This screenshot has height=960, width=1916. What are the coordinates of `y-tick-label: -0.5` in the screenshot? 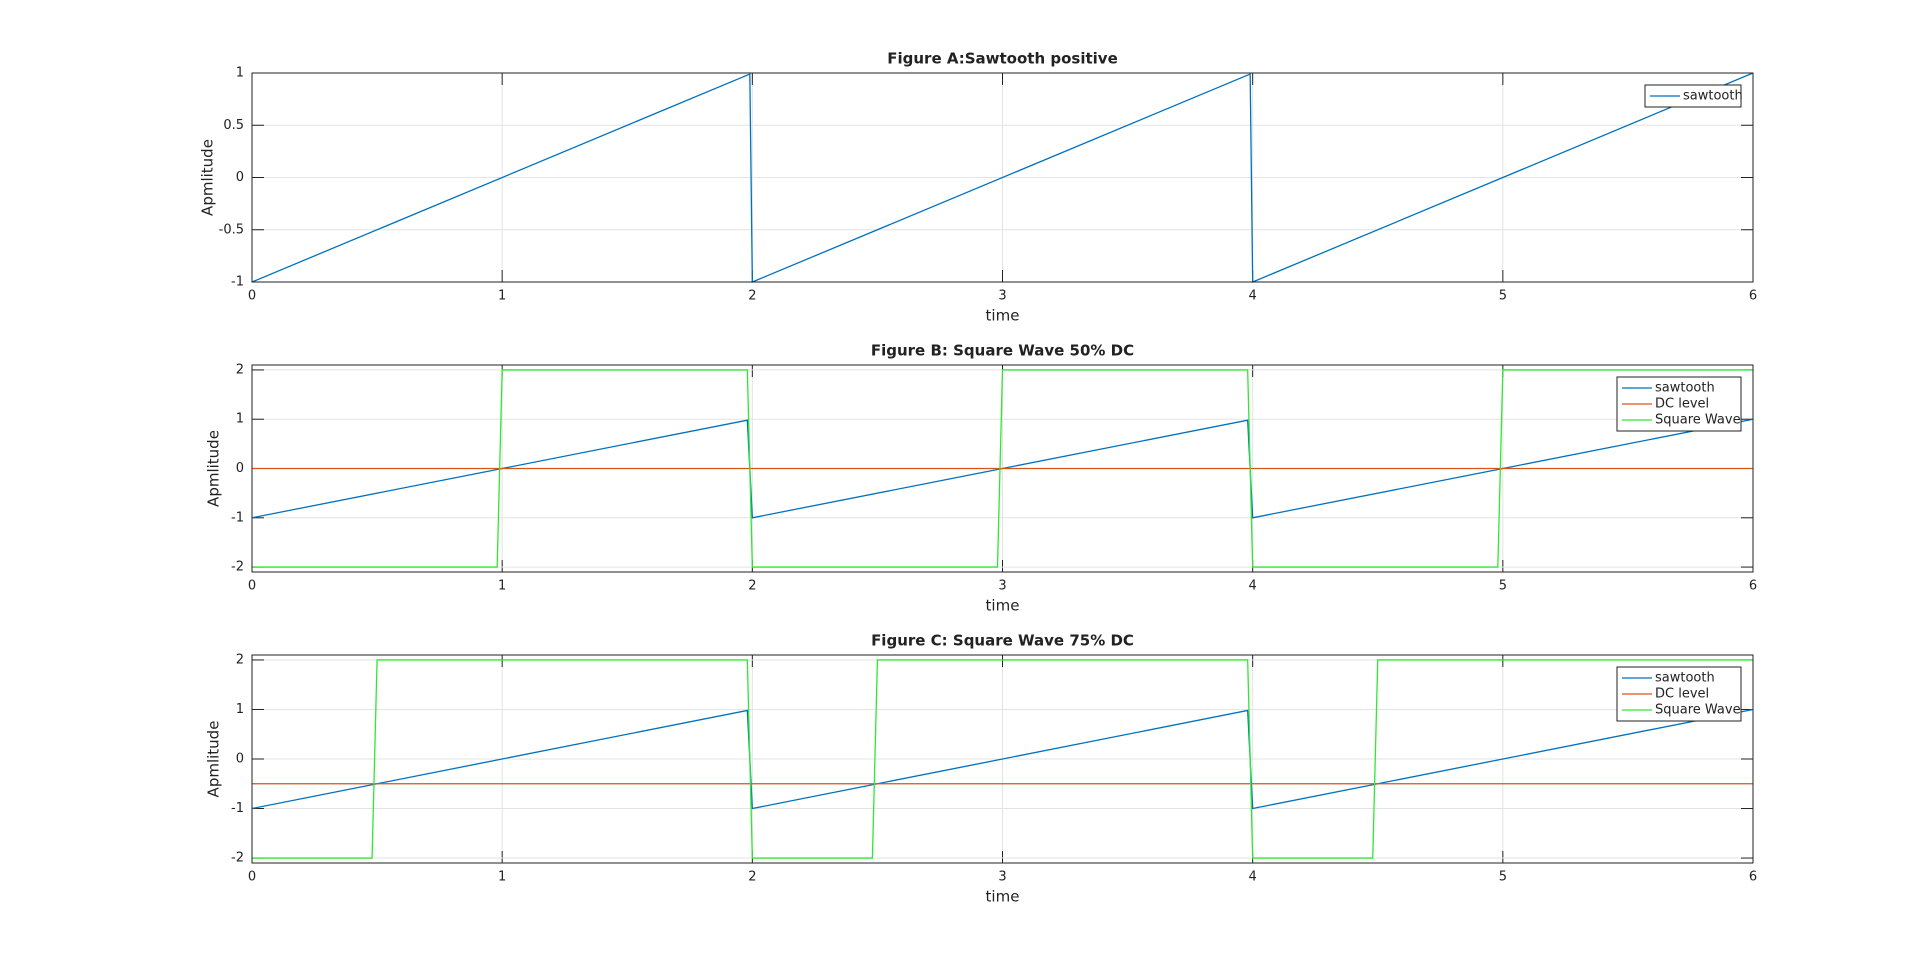 It's located at (231, 229).